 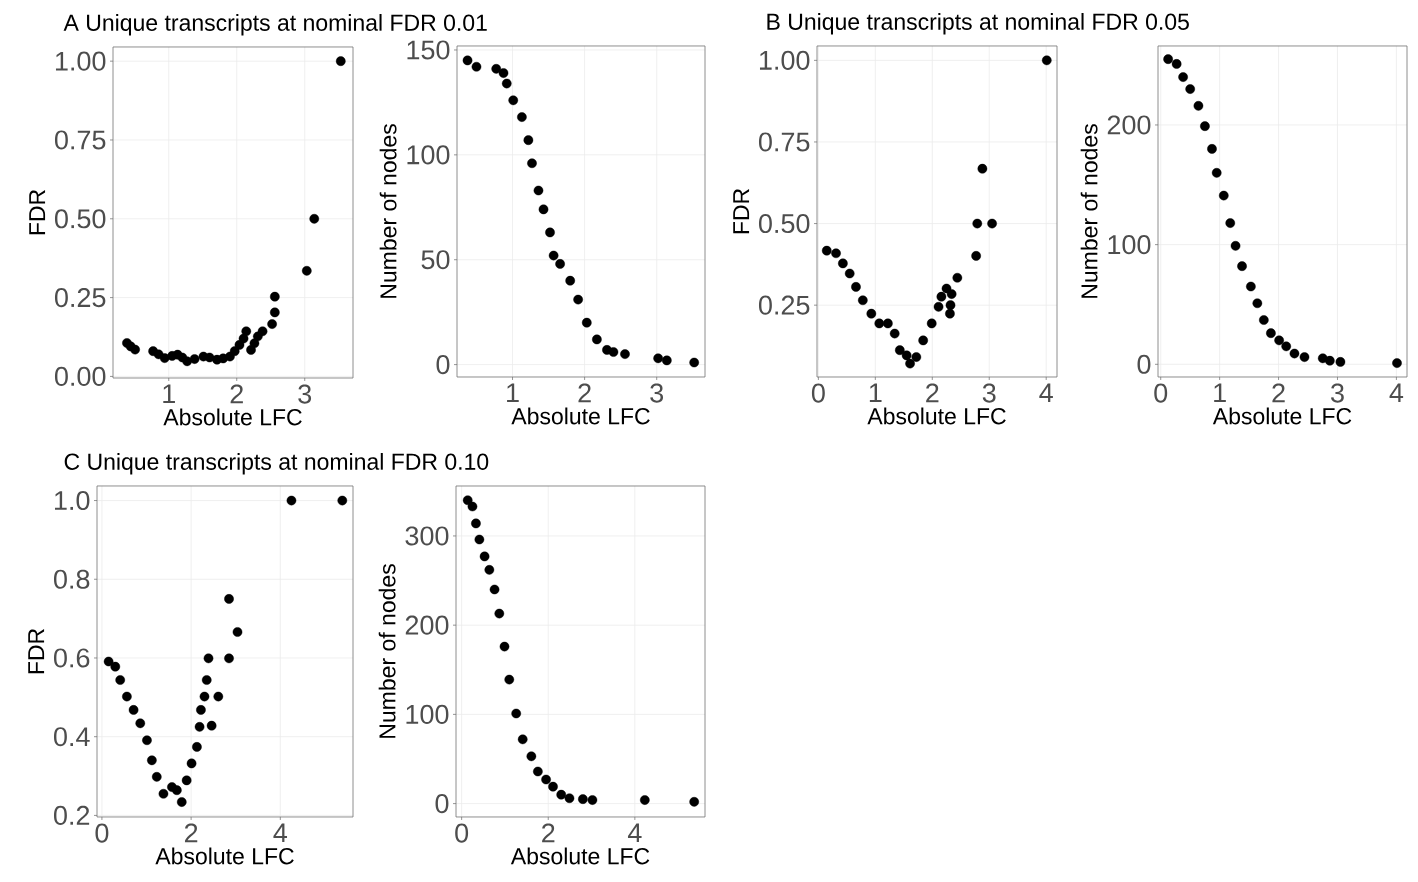 What do you see at coordinates (232, 417) in the screenshot?
I see `x-axis-title: Absolute LFC` at bounding box center [232, 417].